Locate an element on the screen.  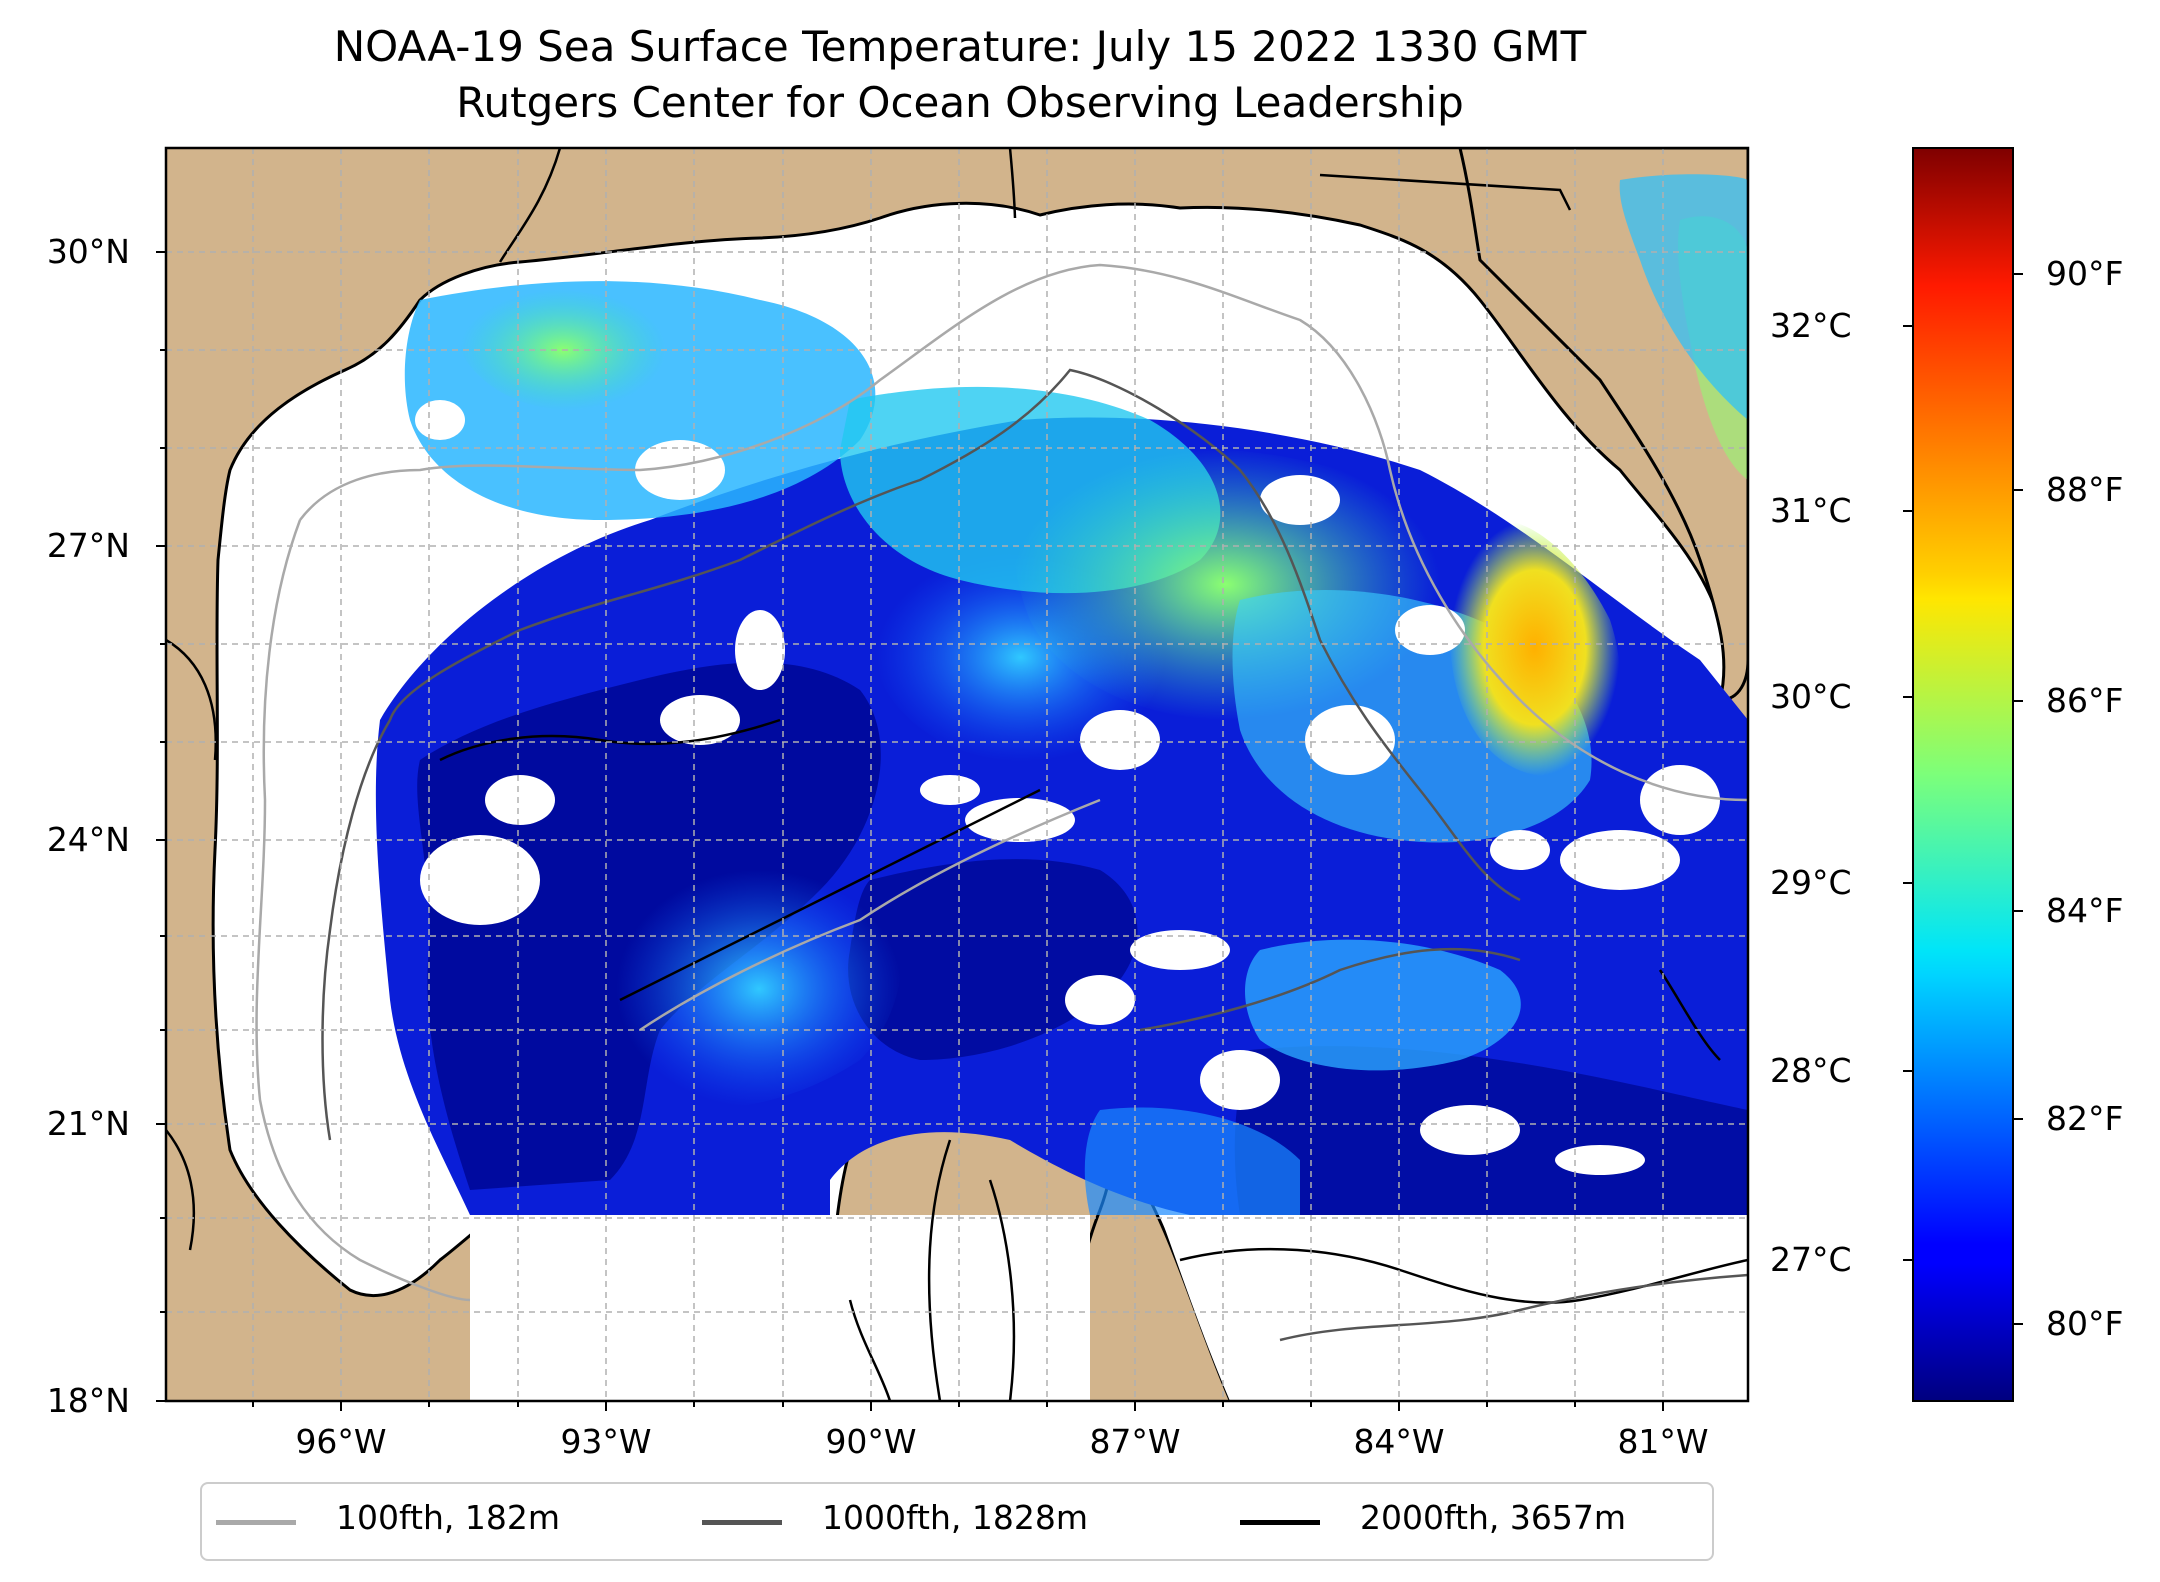
colorbar-label-90f: 90°F is located at coordinates (2085, 273).